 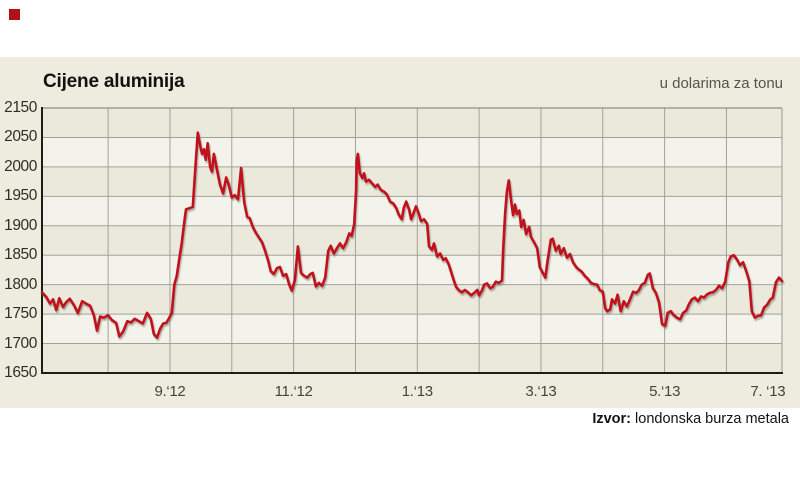 What do you see at coordinates (20, 196) in the screenshot?
I see `y-tick-label: 1950` at bounding box center [20, 196].